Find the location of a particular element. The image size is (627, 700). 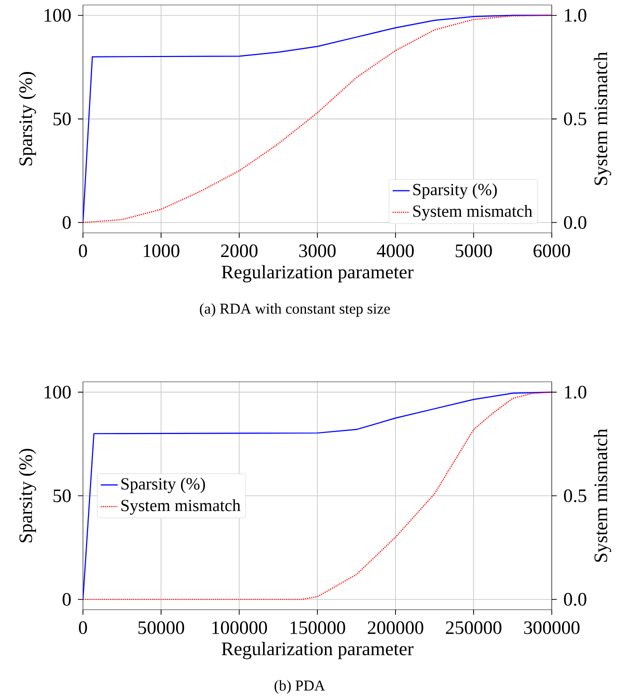

x-tick-label: 4000 is located at coordinates (395, 251).